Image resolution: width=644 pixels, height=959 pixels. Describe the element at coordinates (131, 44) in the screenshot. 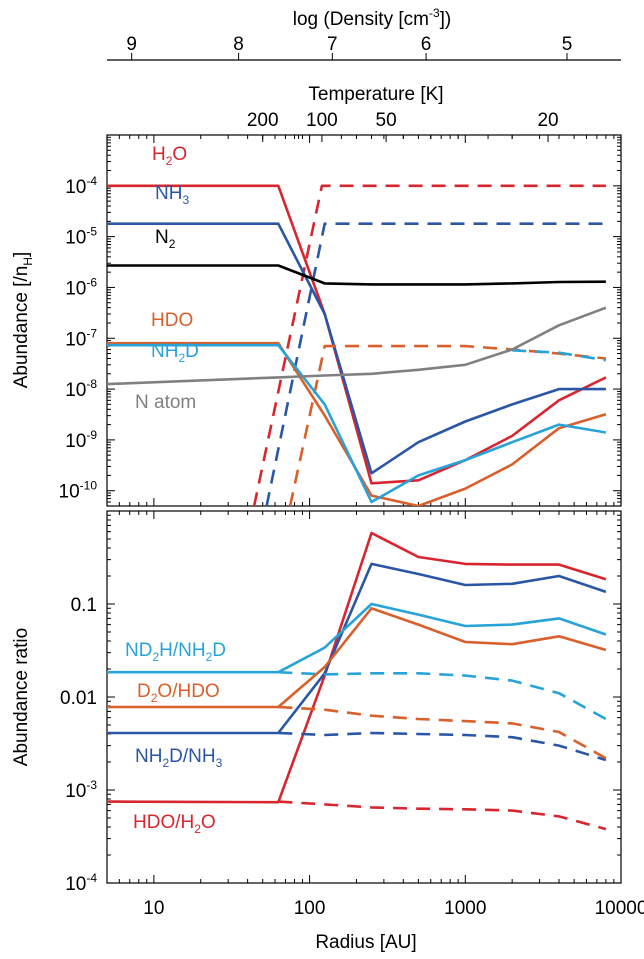

I see `density-tick-label: 9` at that location.